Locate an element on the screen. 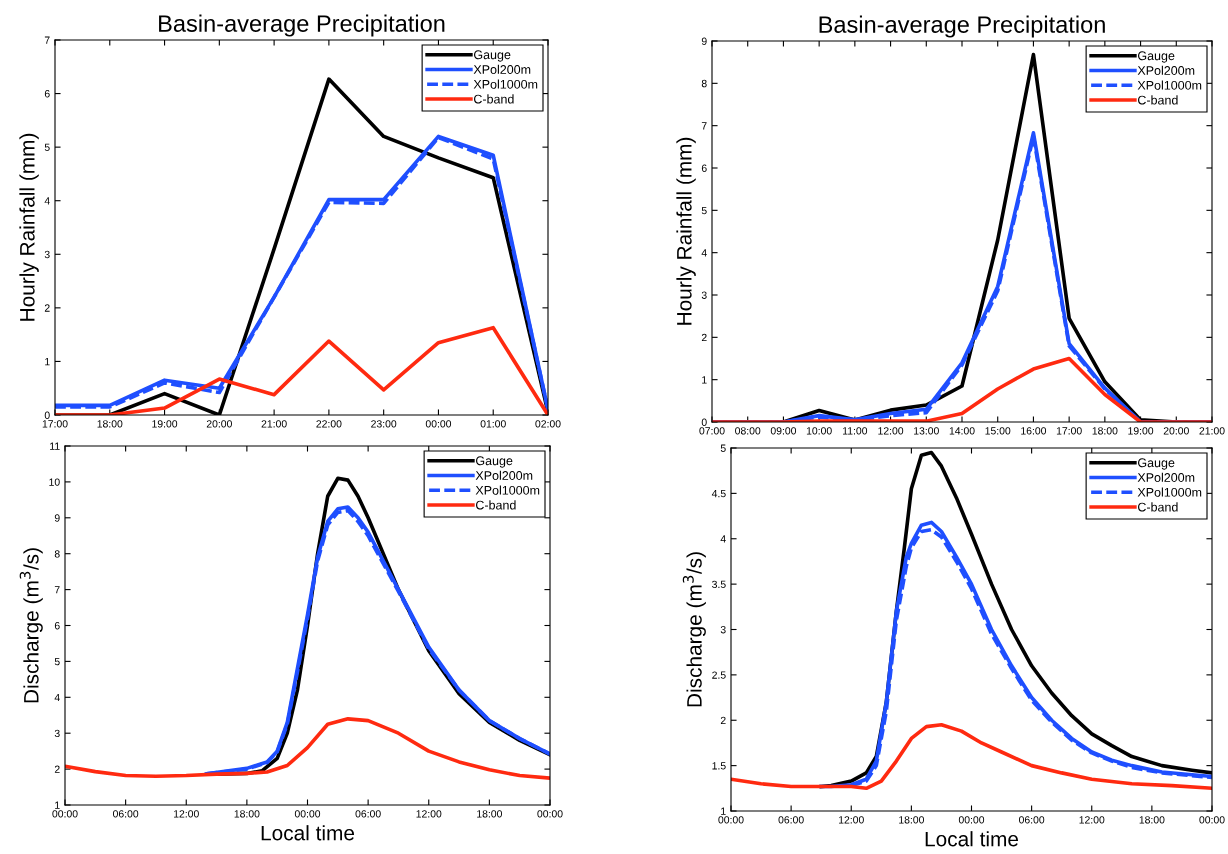 Image resolution: width=1228 pixels, height=854 pixels. x-tick-label: 22:00 is located at coordinates (329, 424).